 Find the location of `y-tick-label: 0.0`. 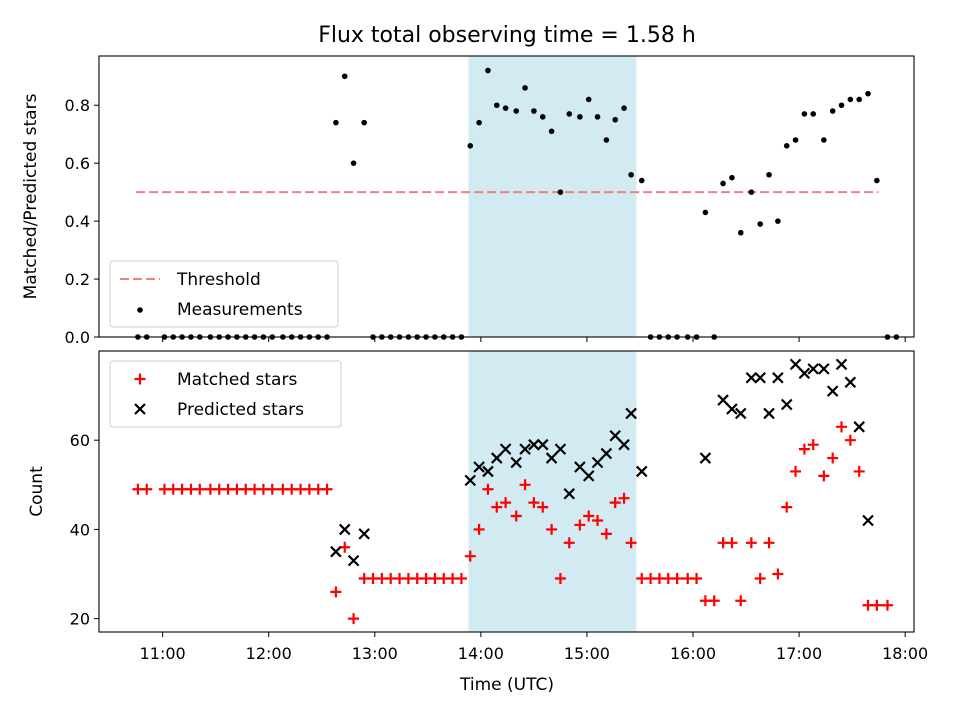

y-tick-label: 0.0 is located at coordinates (77, 337).